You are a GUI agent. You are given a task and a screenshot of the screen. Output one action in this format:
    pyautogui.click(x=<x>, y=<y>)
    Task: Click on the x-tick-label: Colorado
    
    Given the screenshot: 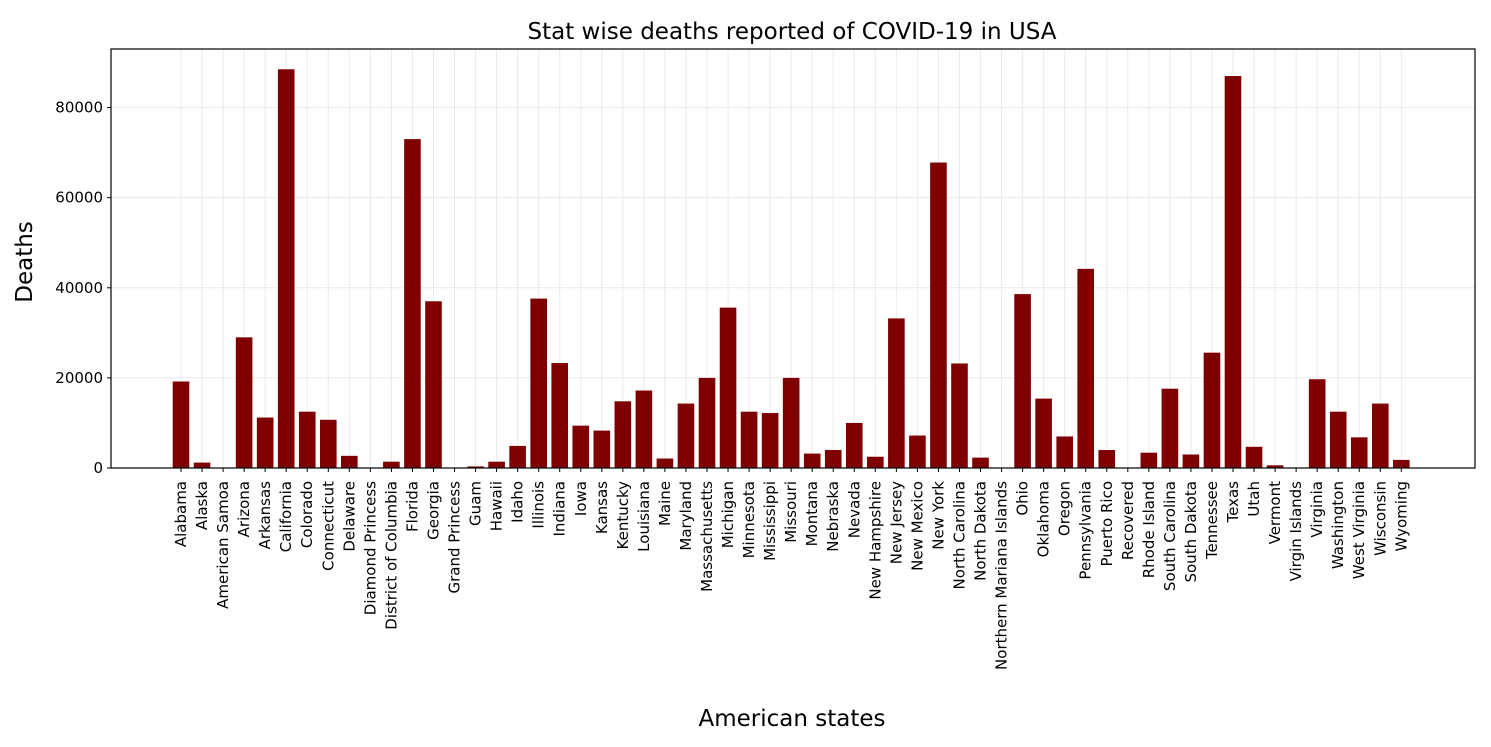 What is the action you would take?
    pyautogui.click(x=307, y=514)
    